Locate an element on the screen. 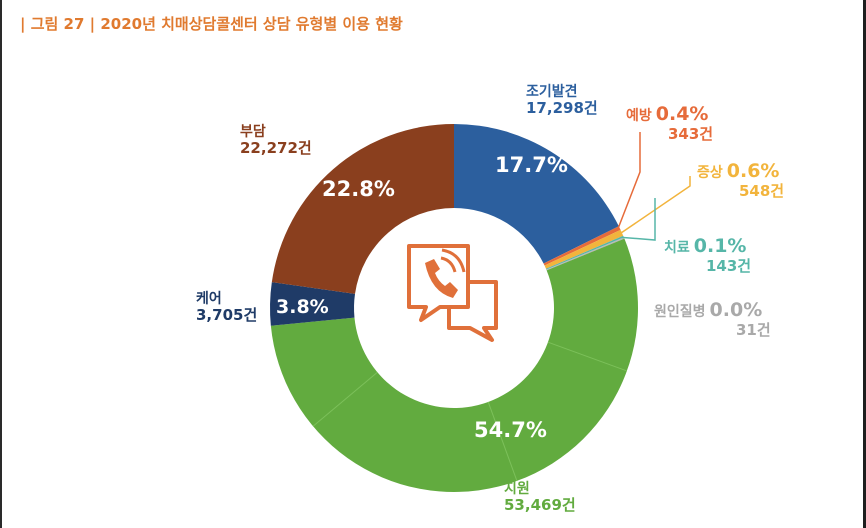  label-지원: 지원 53,469건 is located at coordinates (540, 497).